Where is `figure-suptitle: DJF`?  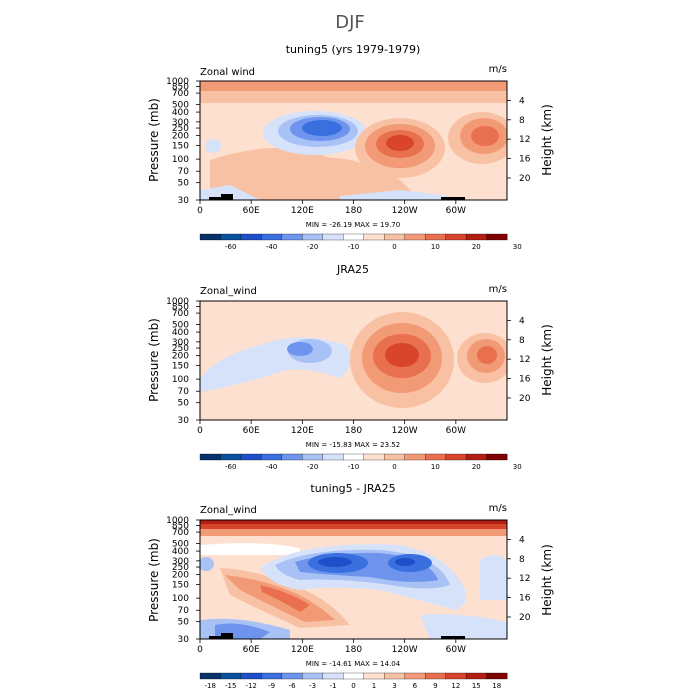
figure-suptitle: DJF is located at coordinates (350, 22).